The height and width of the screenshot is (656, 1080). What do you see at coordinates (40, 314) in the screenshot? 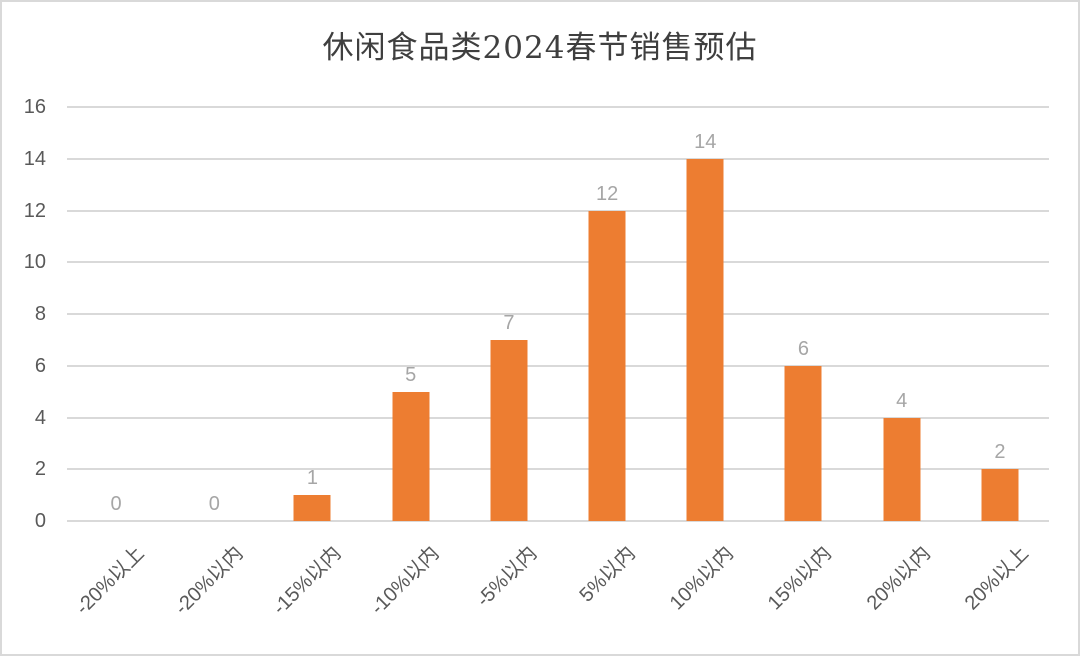
I see `y-tick-label: 8` at bounding box center [40, 314].